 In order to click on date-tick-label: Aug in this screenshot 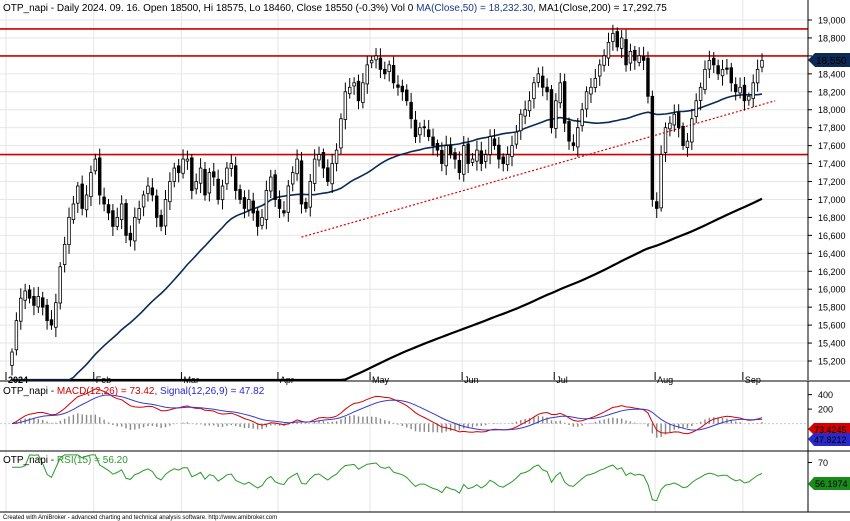, I will do `click(665, 380)`.